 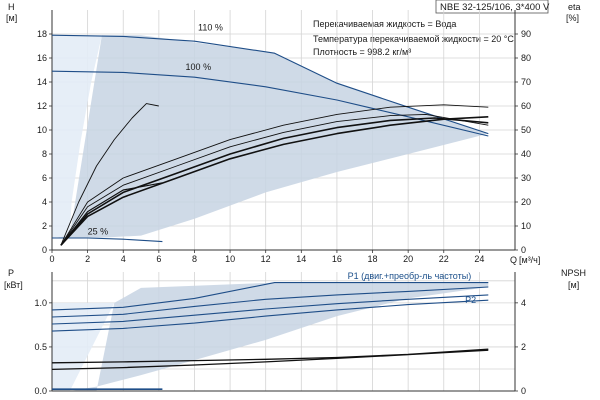 I want to click on h-axis-unit: [м], so click(x=11, y=18).